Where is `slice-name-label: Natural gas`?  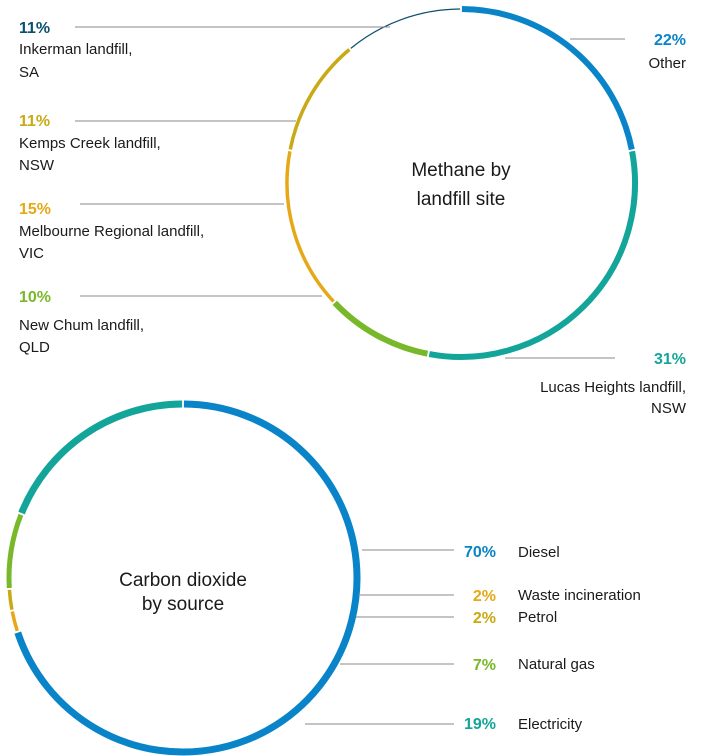 slice-name-label: Natural gas is located at coordinates (556, 664).